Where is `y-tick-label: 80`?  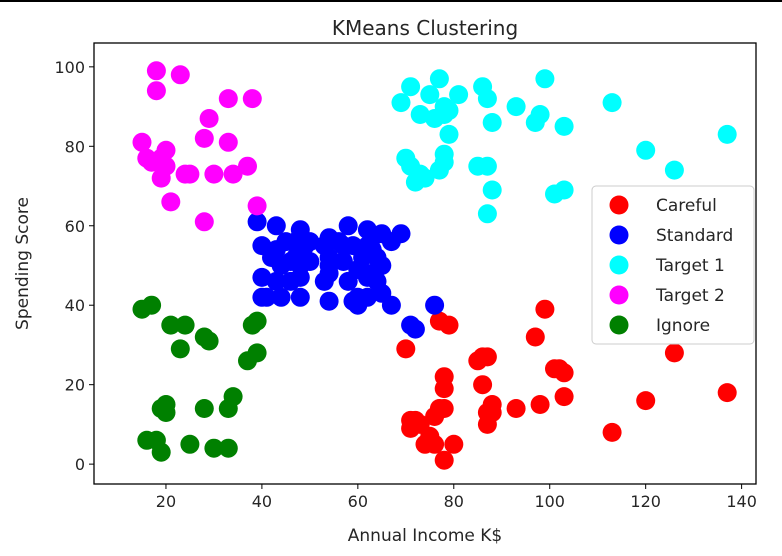 y-tick-label: 80 is located at coordinates (75, 146).